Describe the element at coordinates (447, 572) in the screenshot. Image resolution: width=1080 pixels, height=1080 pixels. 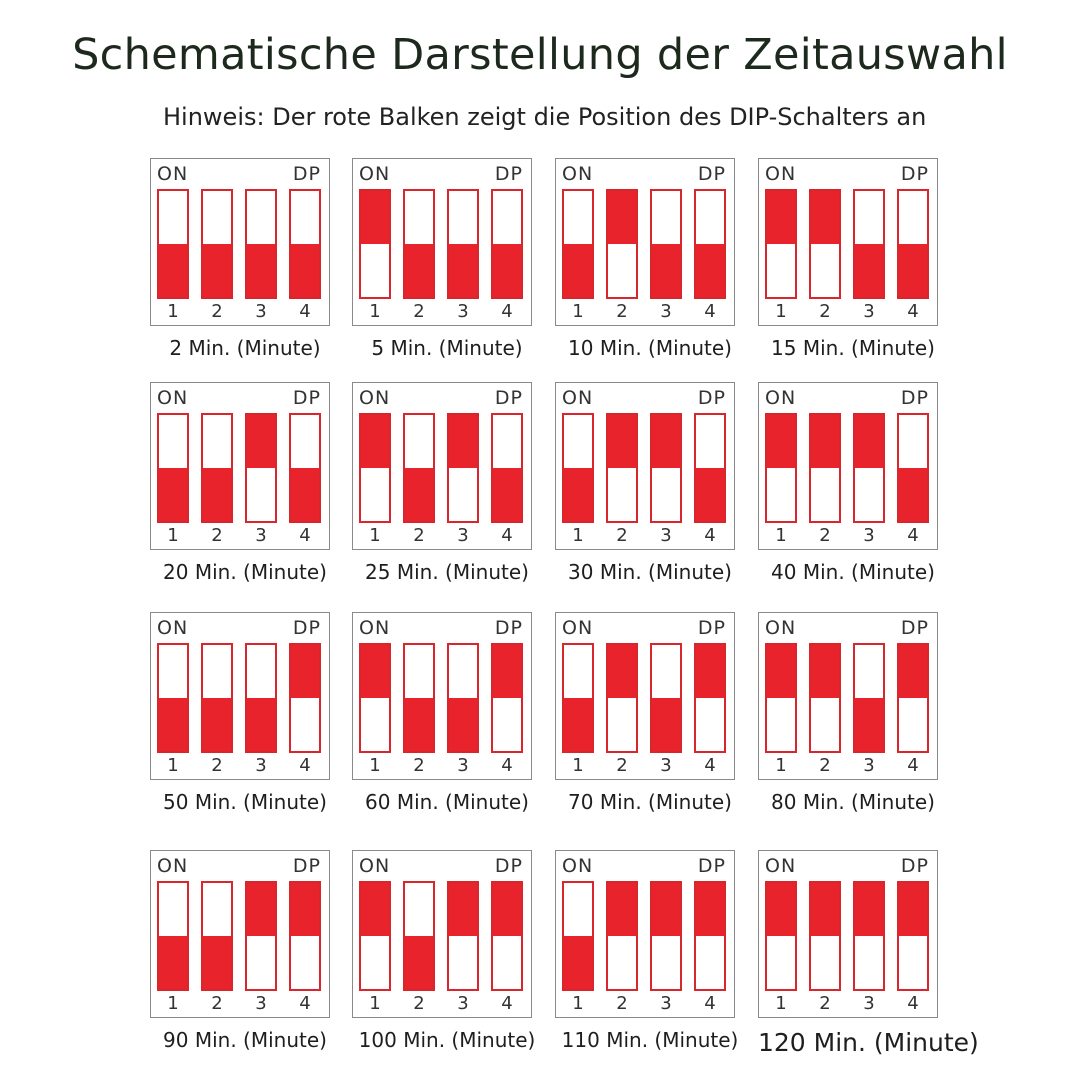
I see `time-caption: 25 Min. (Minute)` at that location.